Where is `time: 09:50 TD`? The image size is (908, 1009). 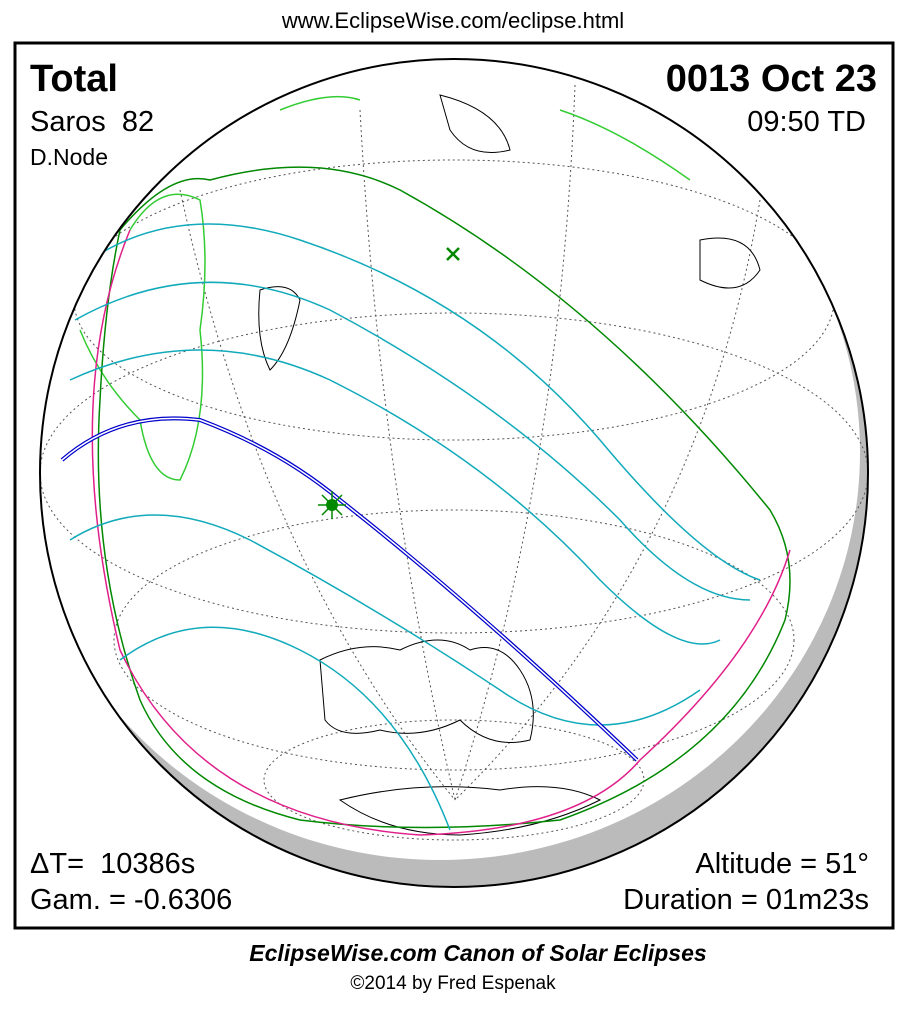
time: 09:50 TD is located at coordinates (806, 122).